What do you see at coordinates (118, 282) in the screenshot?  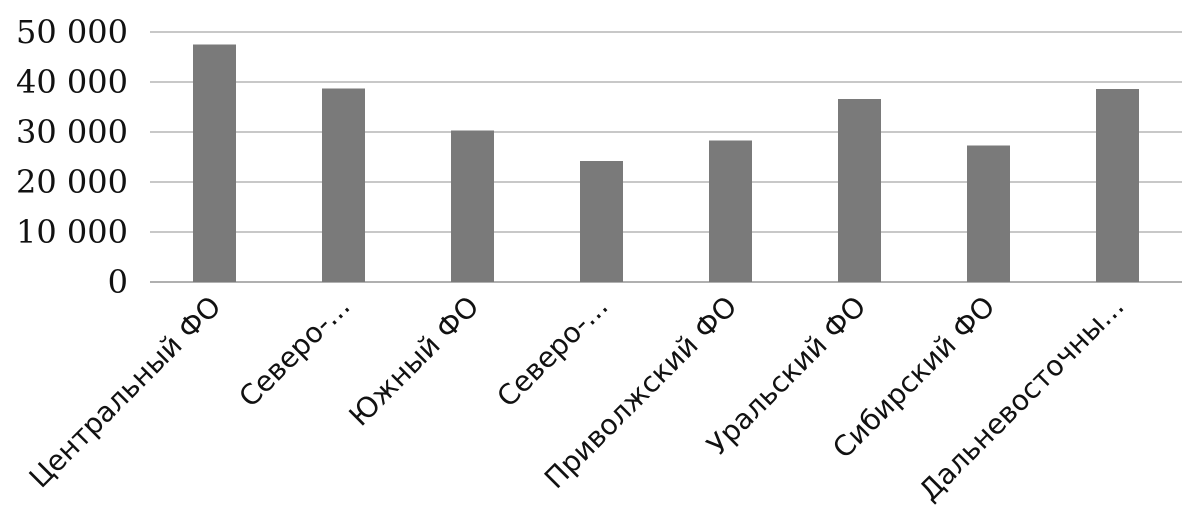 I see `y-tick-label: 0` at bounding box center [118, 282].